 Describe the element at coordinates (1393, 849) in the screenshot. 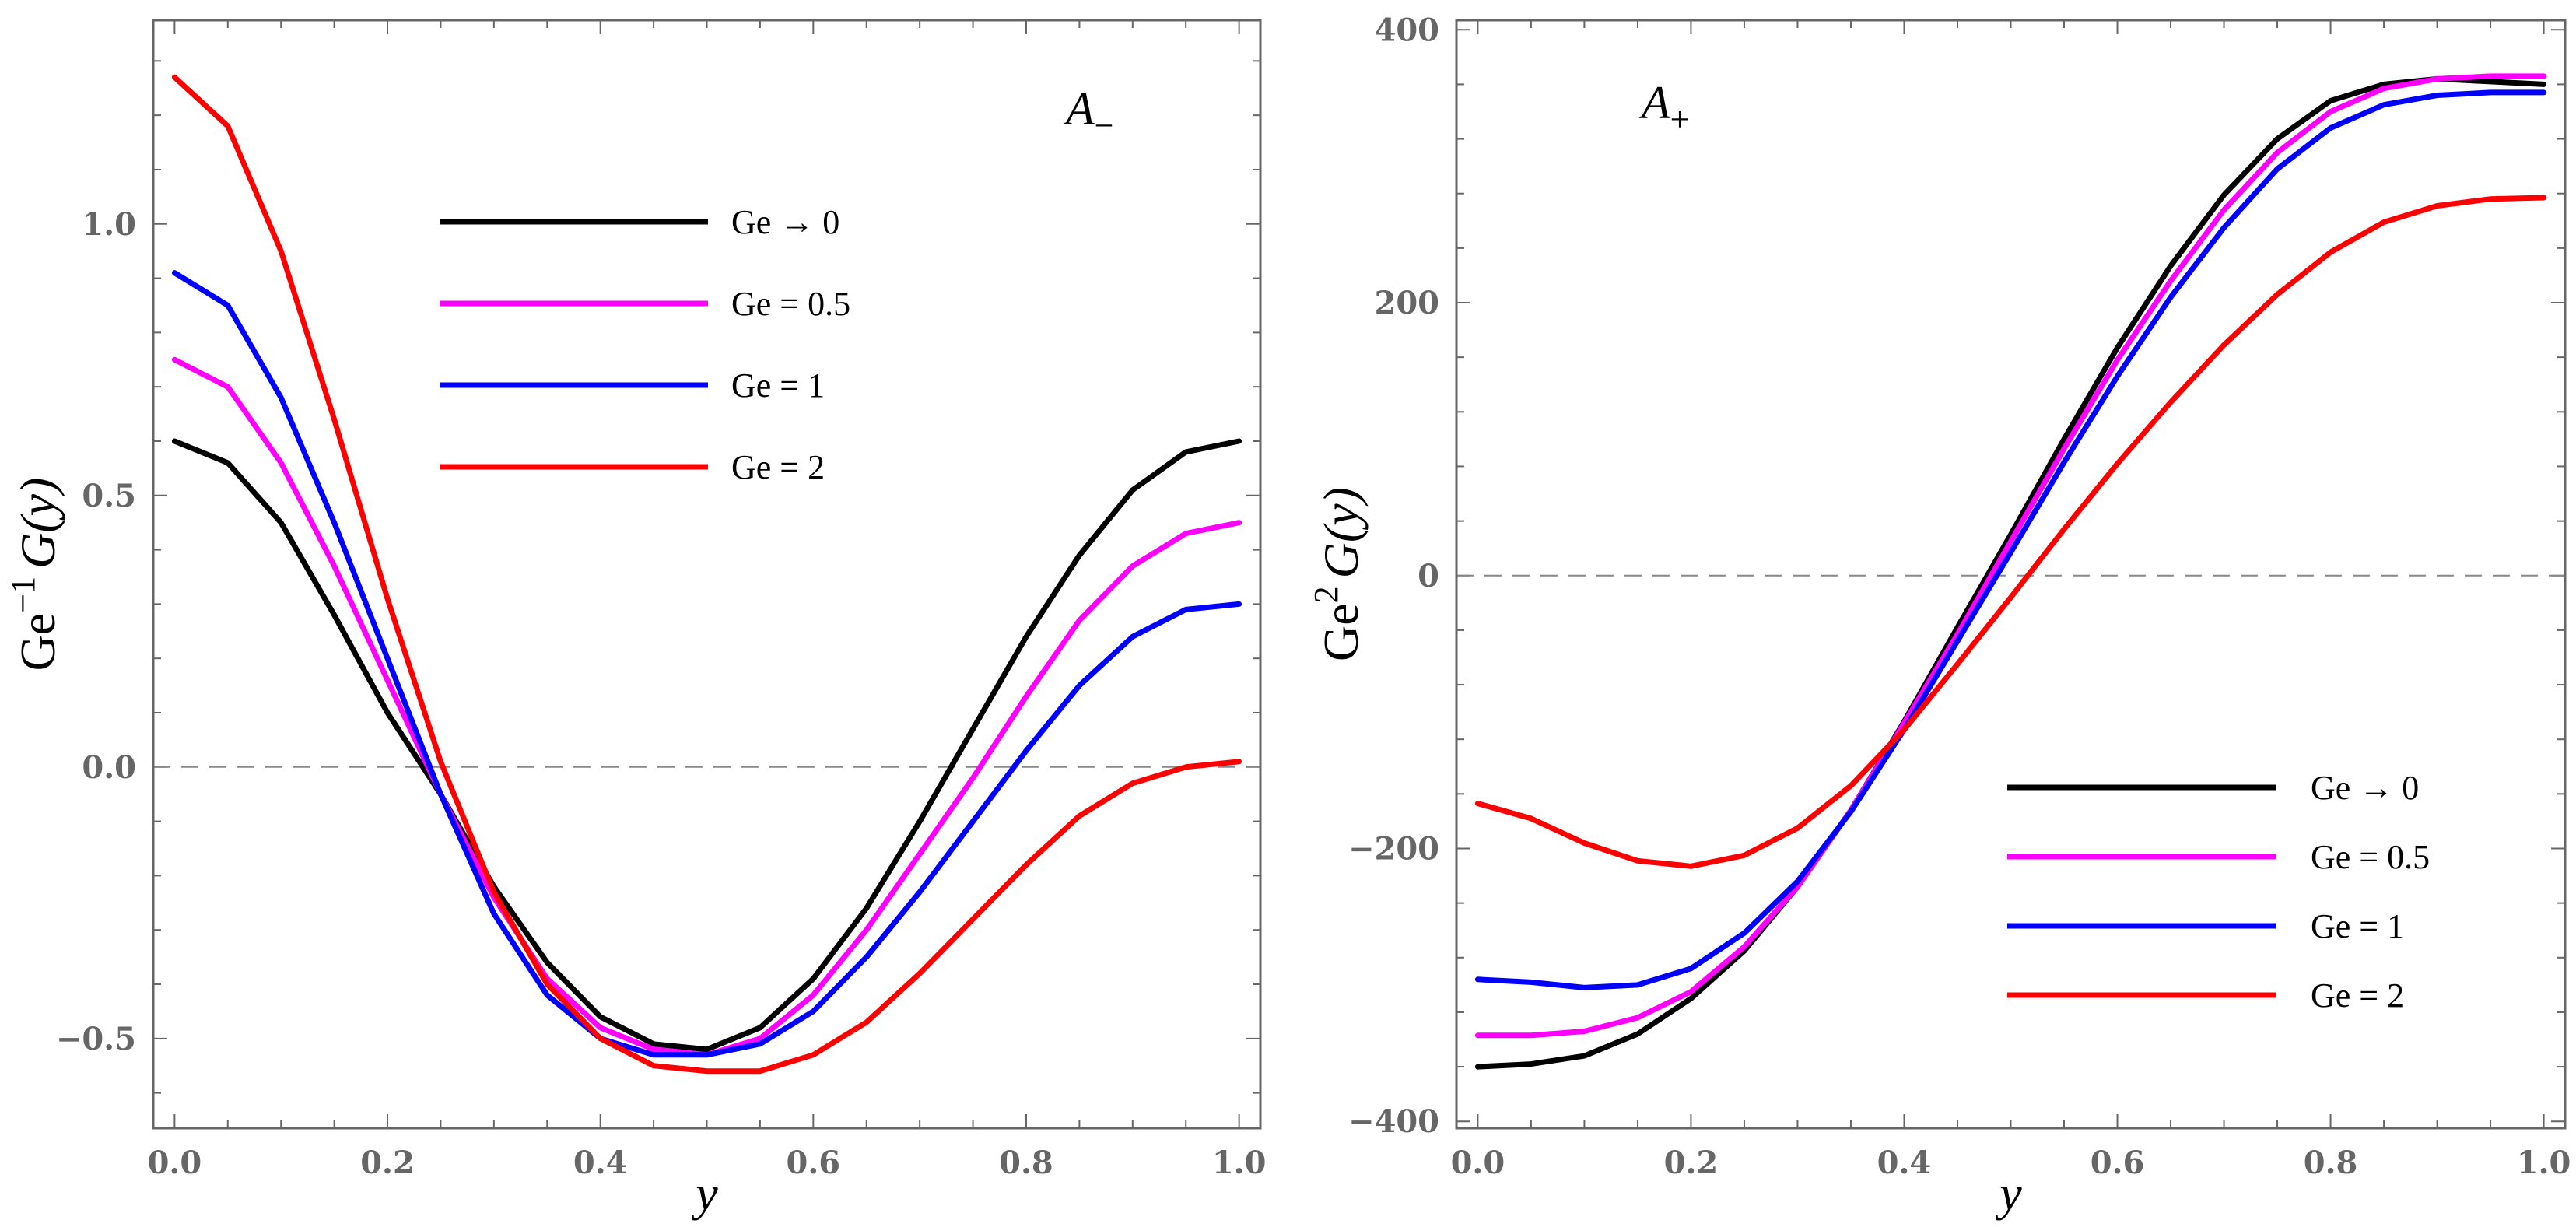

I see `y-tick-label: −200` at that location.